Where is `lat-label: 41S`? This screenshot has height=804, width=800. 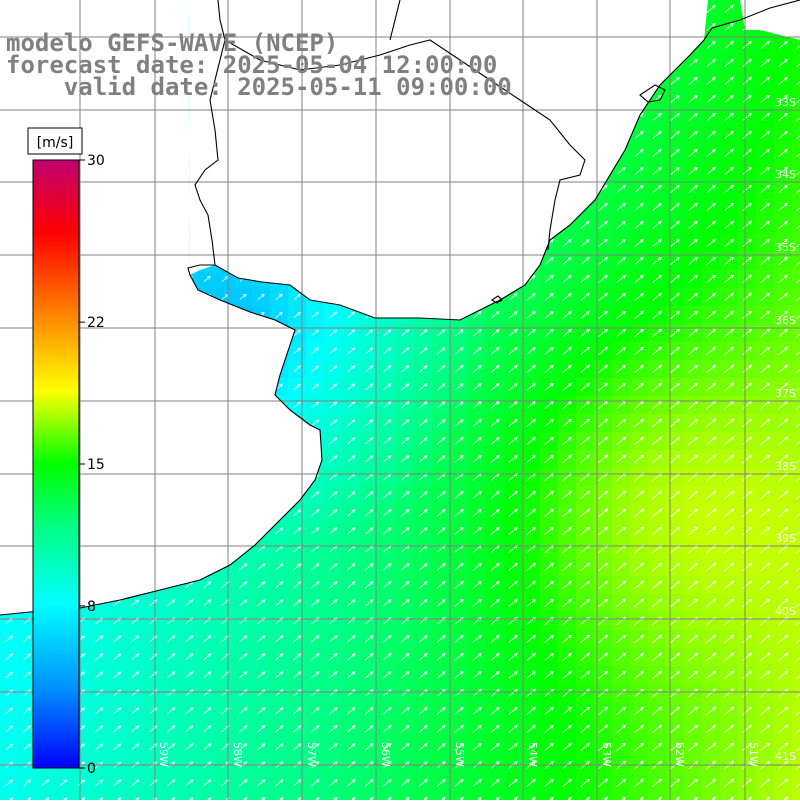 lat-label: 41S is located at coordinates (785, 756).